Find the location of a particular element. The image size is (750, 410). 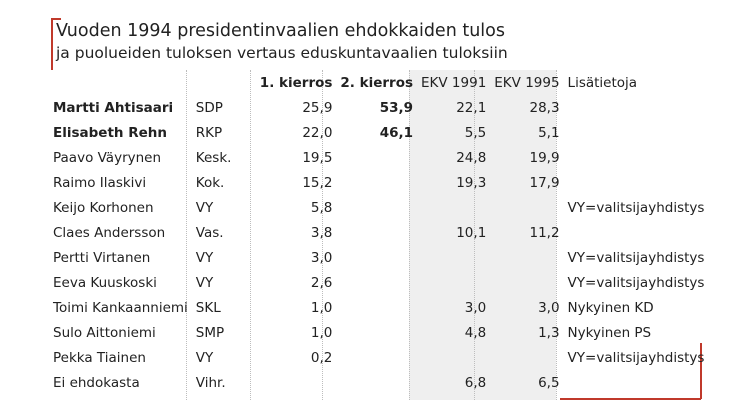

ekv1995-cell: 1,3 is located at coordinates (549, 332).